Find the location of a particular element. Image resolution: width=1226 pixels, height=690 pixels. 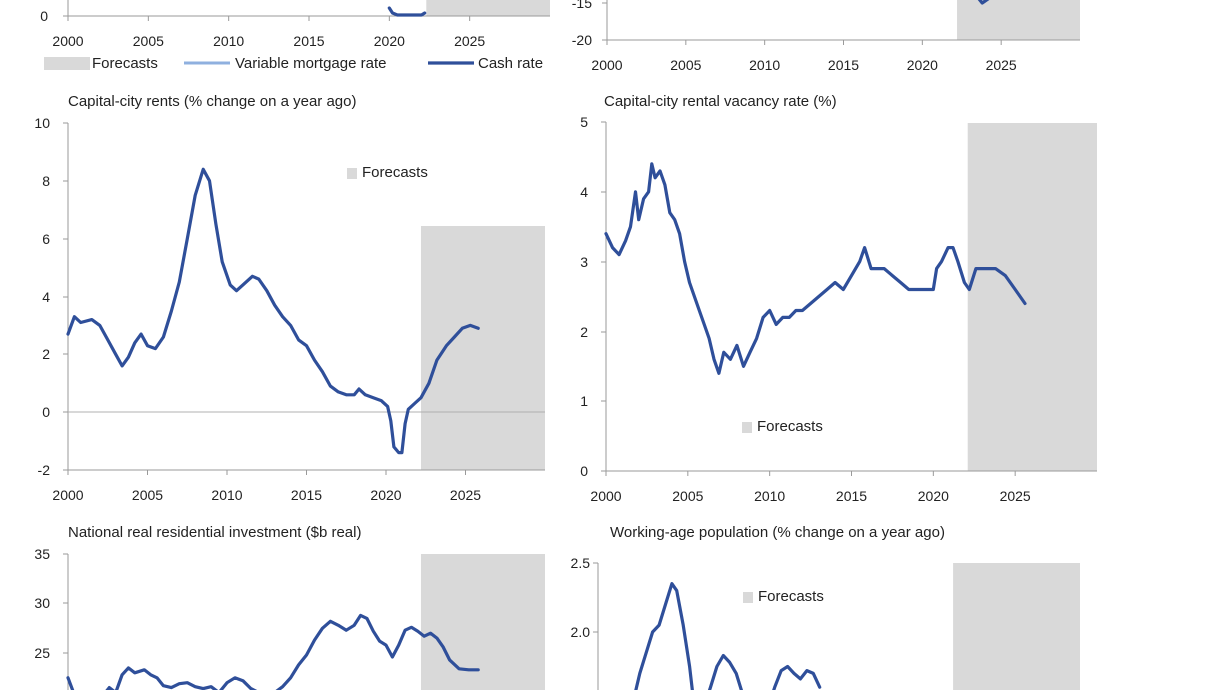

forecast-shade-rates is located at coordinates (488, 8).